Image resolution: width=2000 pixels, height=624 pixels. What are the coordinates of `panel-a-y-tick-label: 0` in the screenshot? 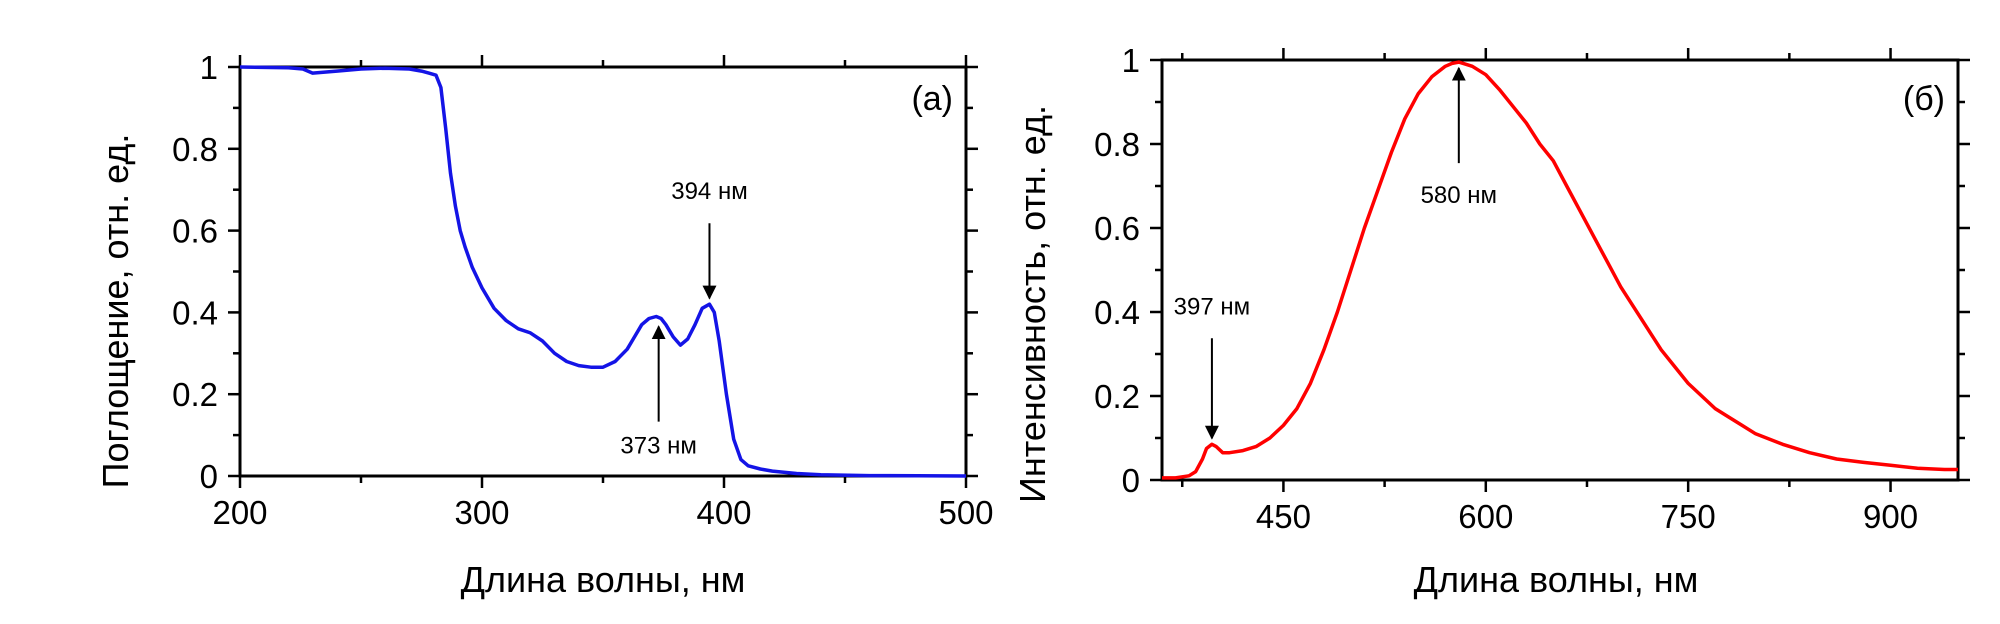 It's located at (209, 476).